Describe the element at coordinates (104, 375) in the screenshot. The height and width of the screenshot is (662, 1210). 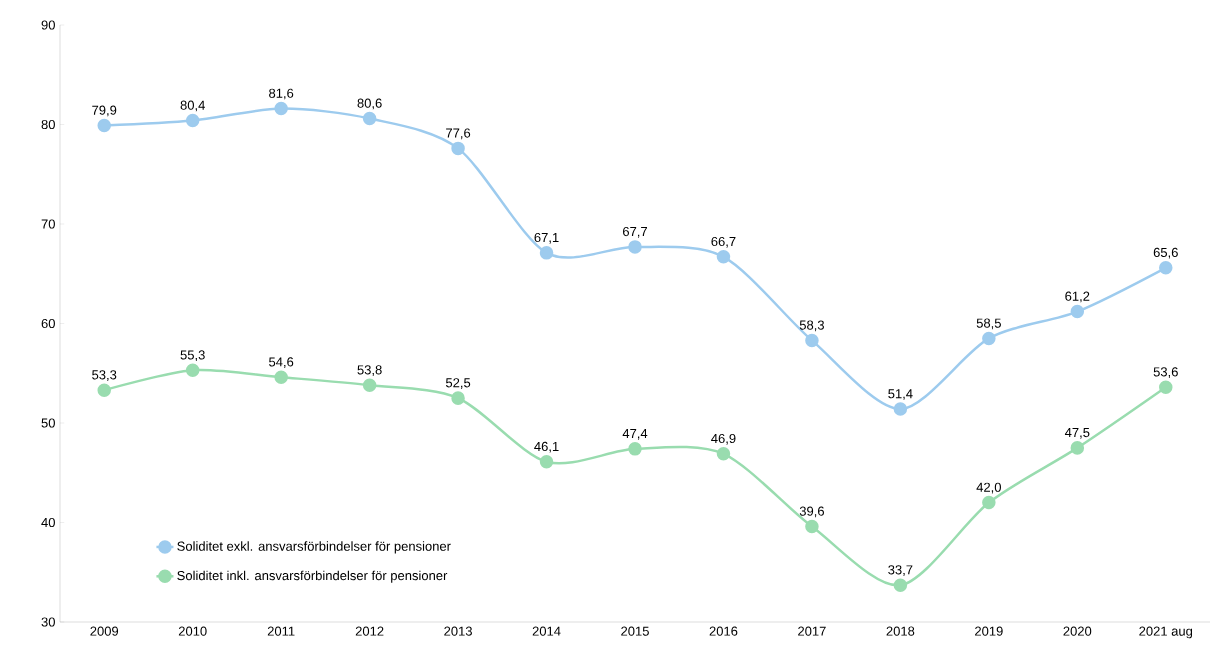
I see `data-label: 53,3` at that location.